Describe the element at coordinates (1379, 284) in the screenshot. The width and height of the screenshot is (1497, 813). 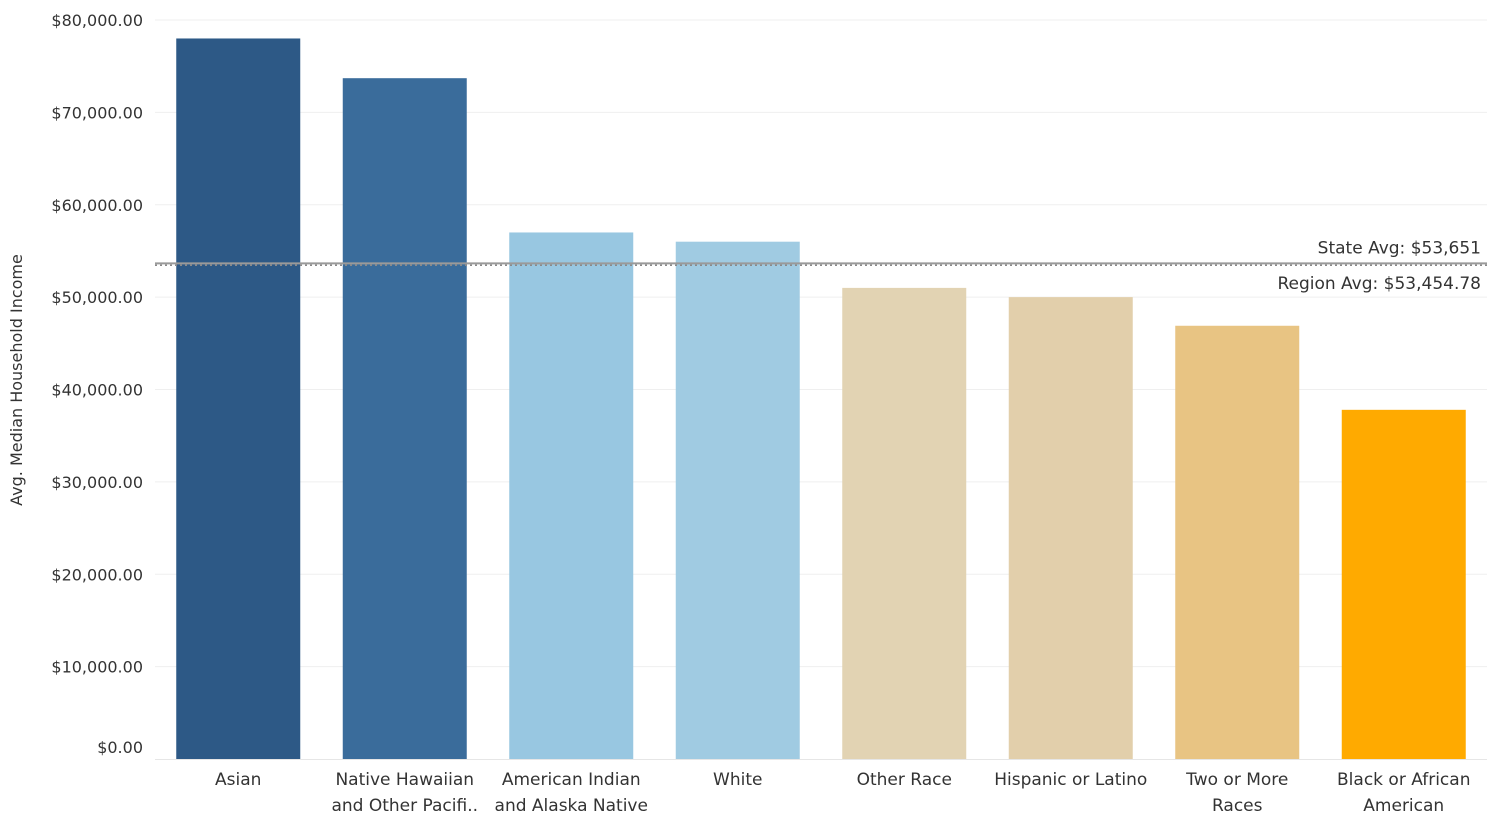
I see `reference-line-label: Region Avg: $53,454.78` at that location.